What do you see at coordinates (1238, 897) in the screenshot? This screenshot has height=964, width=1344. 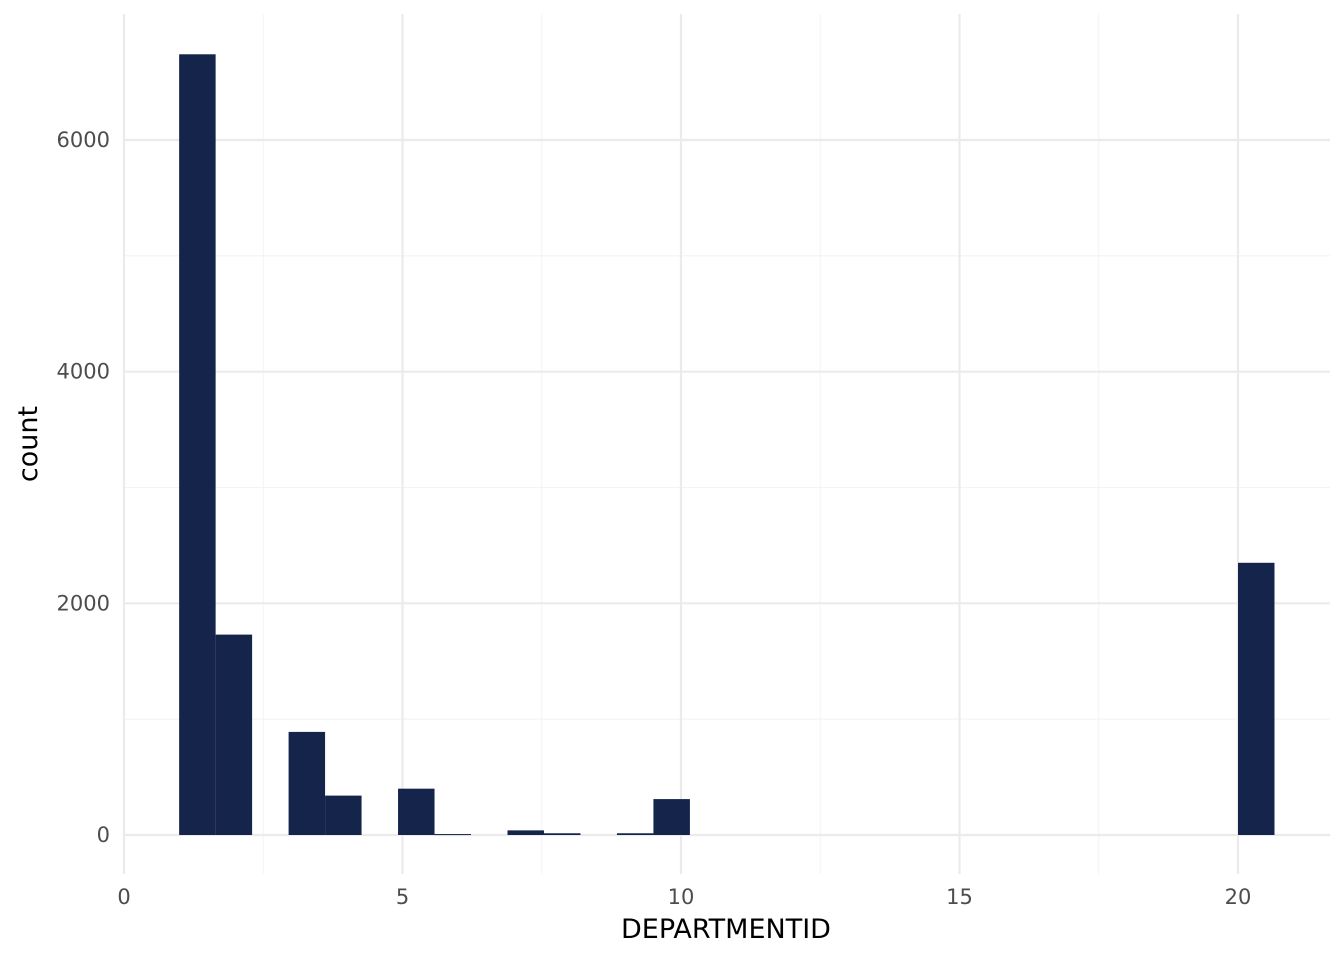 I see `x-tick-label: 20` at bounding box center [1238, 897].